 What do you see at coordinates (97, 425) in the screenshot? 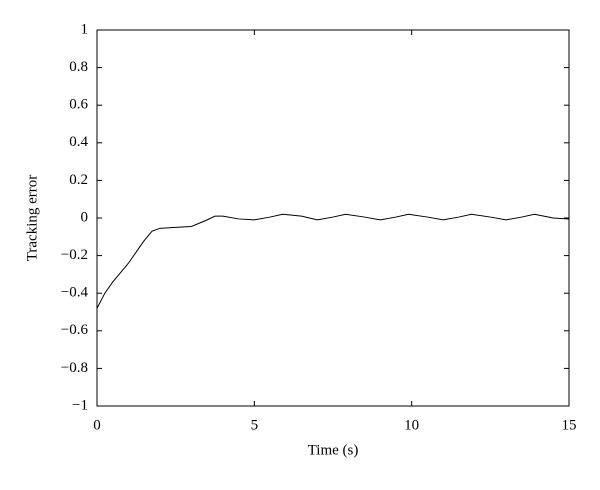
I see `x-tick-label: 0` at bounding box center [97, 425].